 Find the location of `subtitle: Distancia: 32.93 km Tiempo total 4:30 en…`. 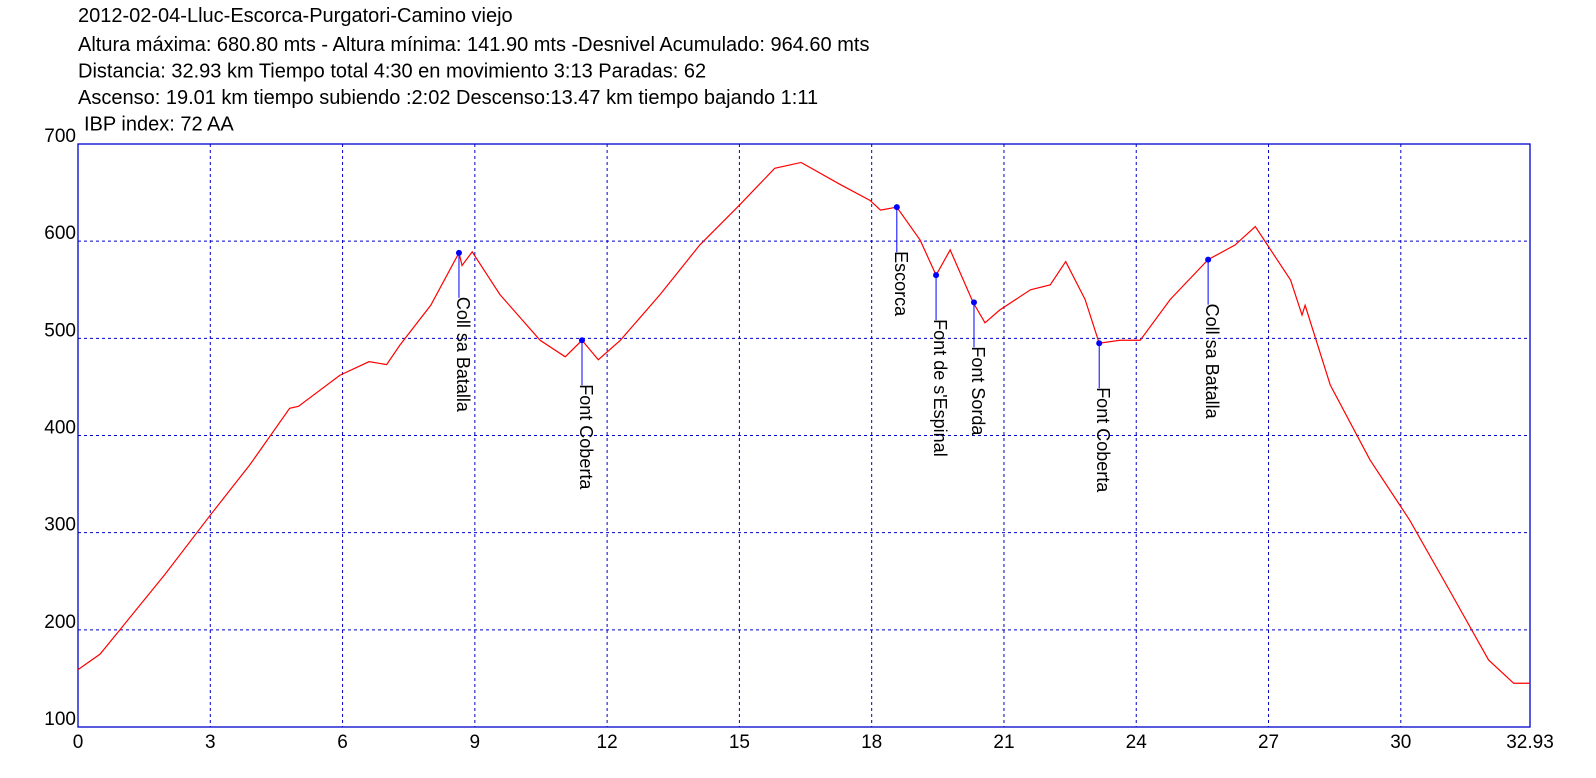

subtitle: Distancia: 32.93 km Tiempo total 4:30 en… is located at coordinates (392, 72).